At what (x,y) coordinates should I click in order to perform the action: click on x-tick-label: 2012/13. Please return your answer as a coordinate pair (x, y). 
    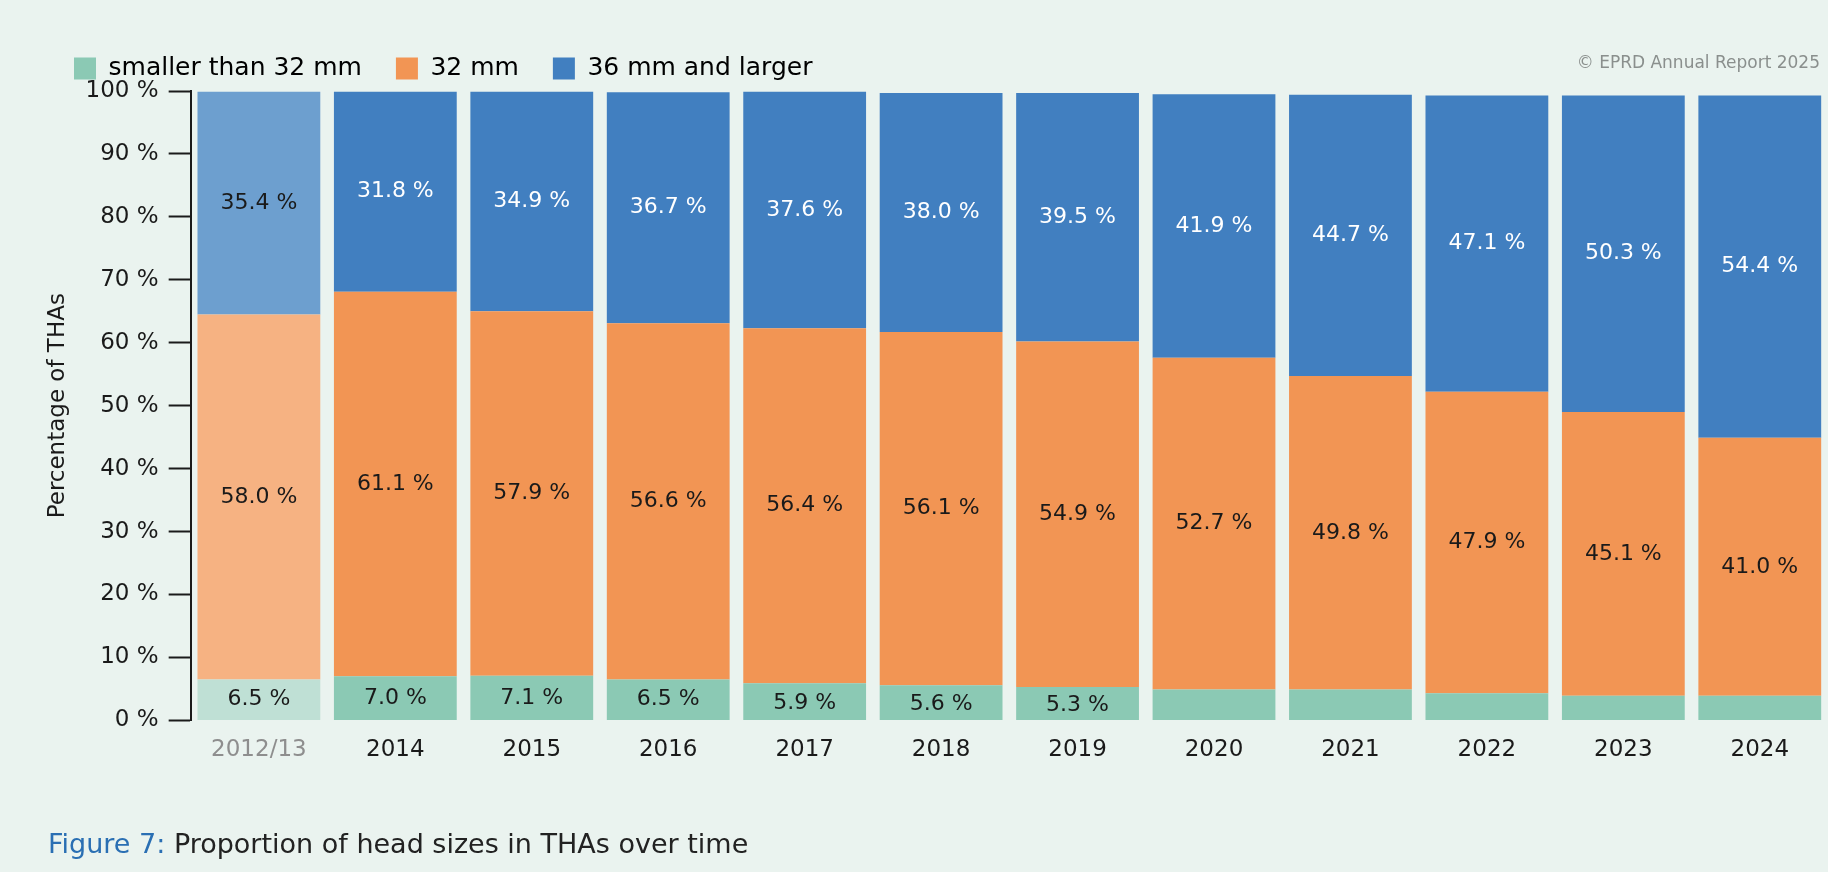
    Looking at the image, I should click on (259, 748).